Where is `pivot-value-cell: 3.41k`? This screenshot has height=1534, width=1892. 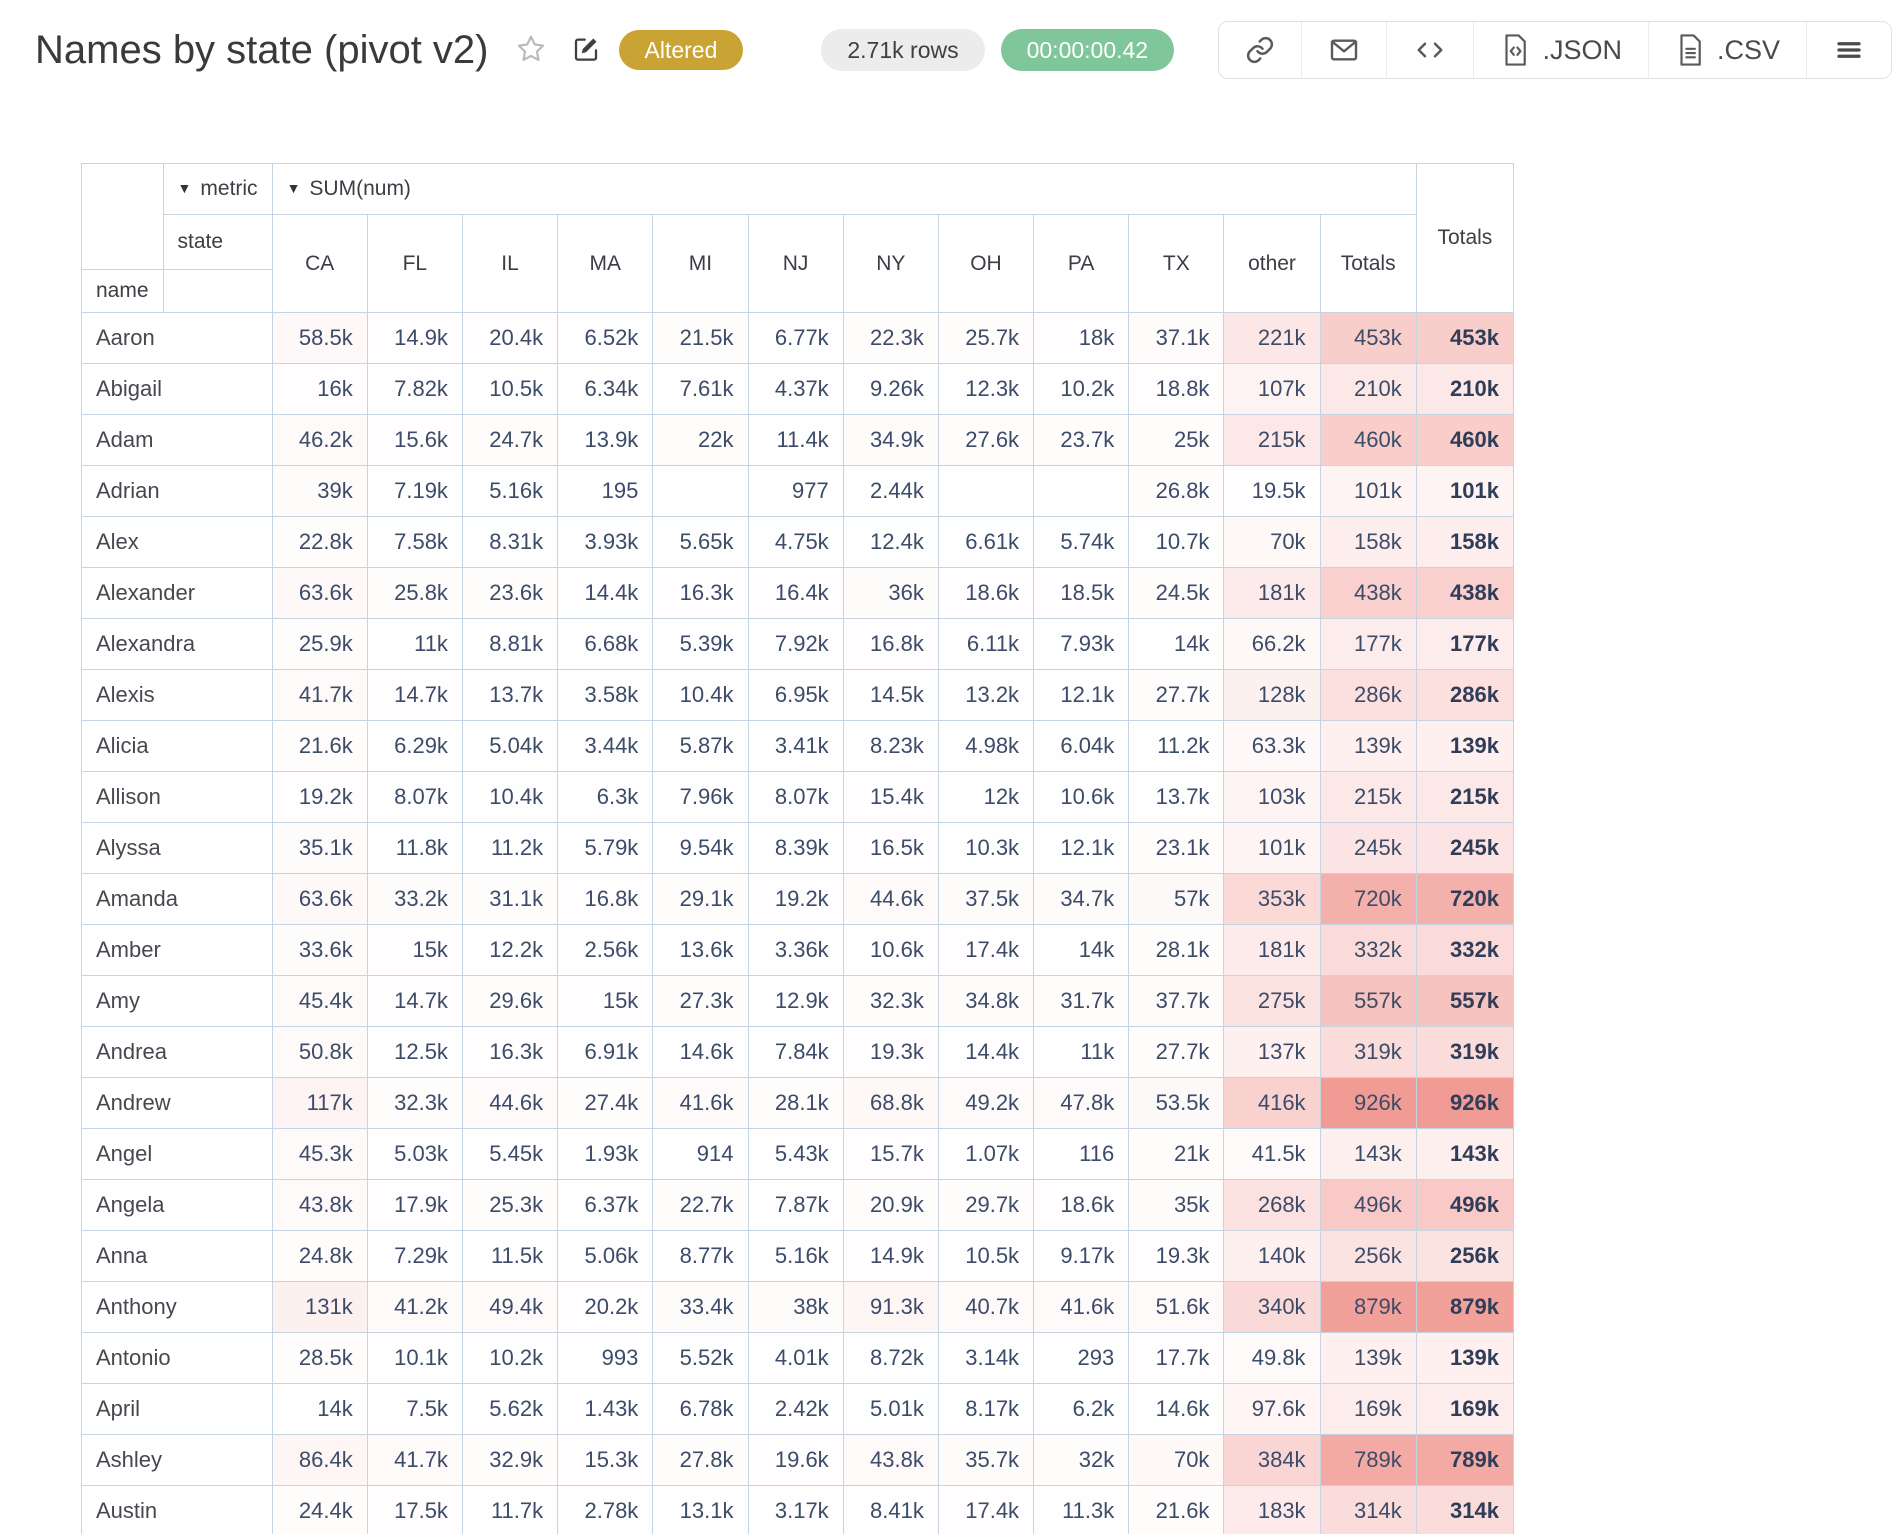 pivot-value-cell: 3.41k is located at coordinates (795, 746).